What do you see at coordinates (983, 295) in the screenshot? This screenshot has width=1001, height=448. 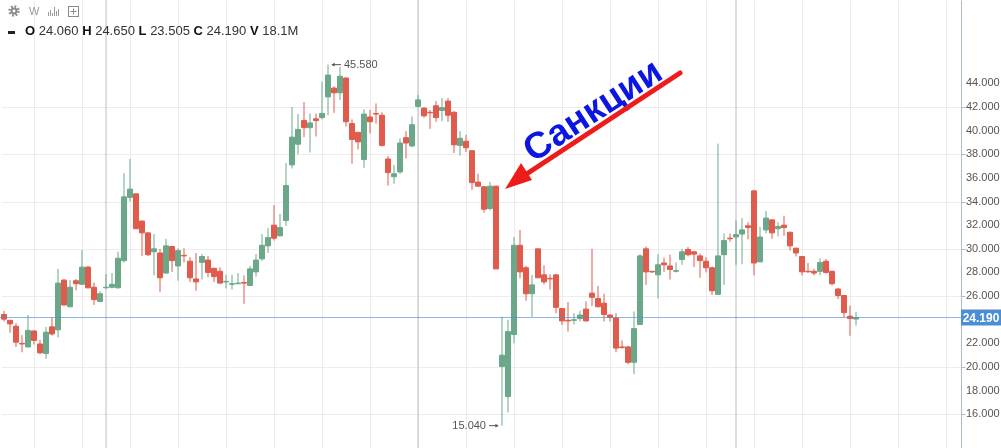 I see `y-tick-label: 26.000` at bounding box center [983, 295].